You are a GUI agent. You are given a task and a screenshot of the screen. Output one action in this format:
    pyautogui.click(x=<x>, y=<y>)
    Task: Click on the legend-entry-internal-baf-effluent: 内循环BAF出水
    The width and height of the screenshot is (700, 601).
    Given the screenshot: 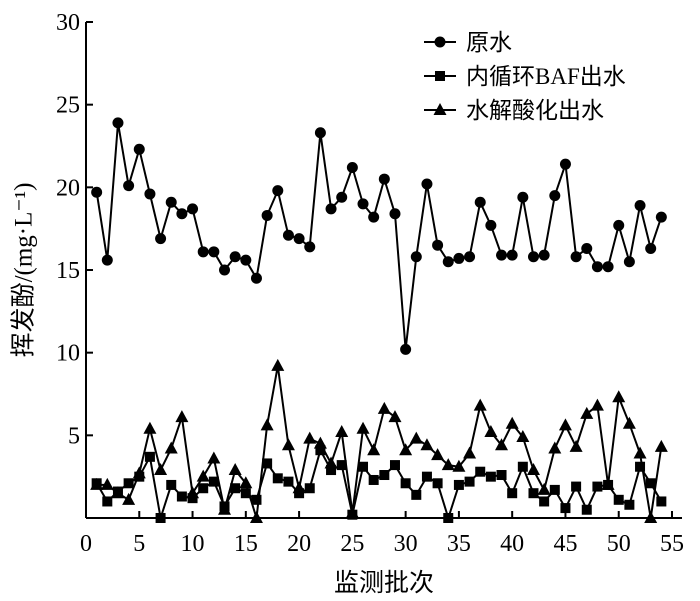 What is the action you would take?
    pyautogui.click(x=525, y=76)
    